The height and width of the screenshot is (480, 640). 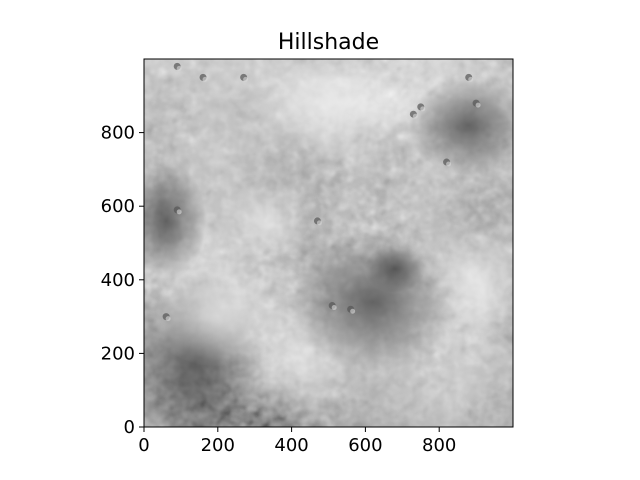 What do you see at coordinates (118, 280) in the screenshot?
I see `y-tick-label: 400` at bounding box center [118, 280].